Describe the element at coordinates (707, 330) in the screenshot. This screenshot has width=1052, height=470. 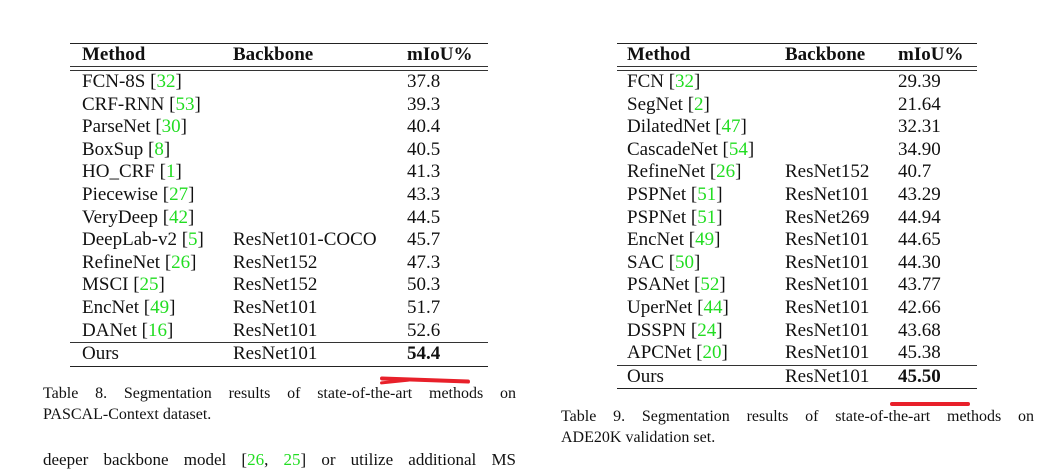
I see `citation-link: 24` at that location.